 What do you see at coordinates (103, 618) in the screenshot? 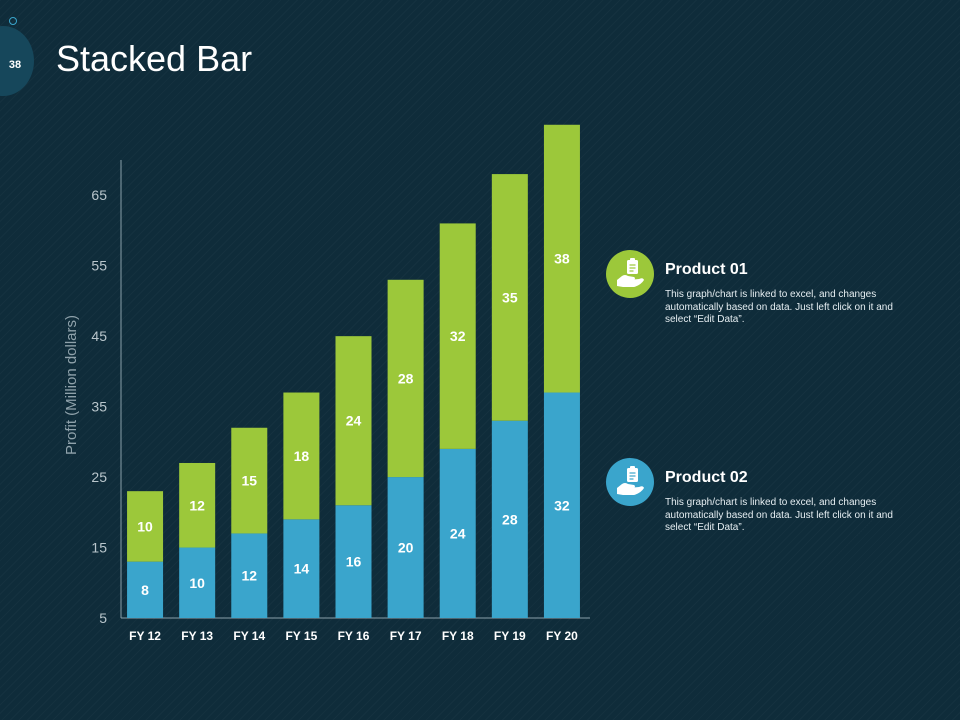
I see `y-tick-label: 5` at bounding box center [103, 618].